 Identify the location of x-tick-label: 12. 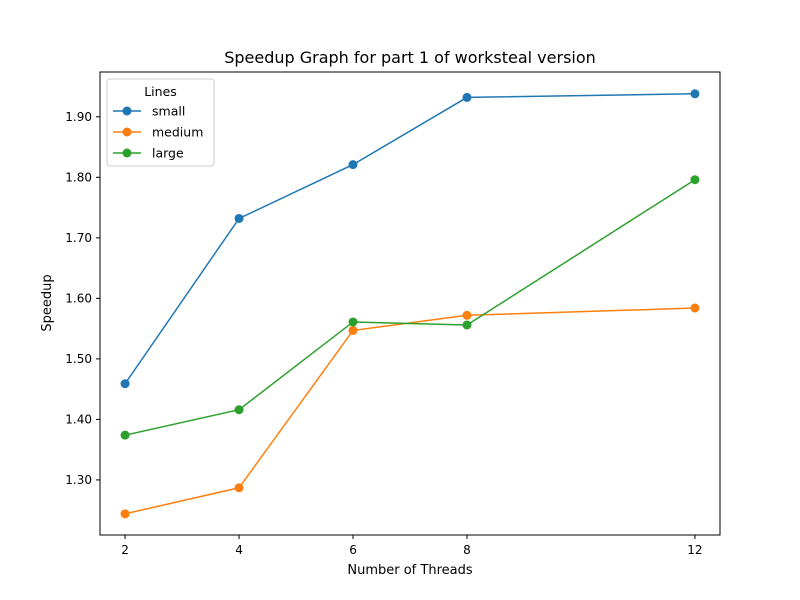
(694, 550).